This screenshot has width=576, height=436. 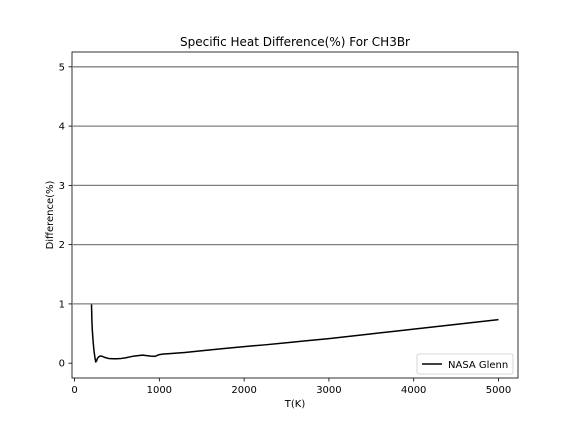 What do you see at coordinates (74, 390) in the screenshot?
I see `x-tick-label: 0` at bounding box center [74, 390].